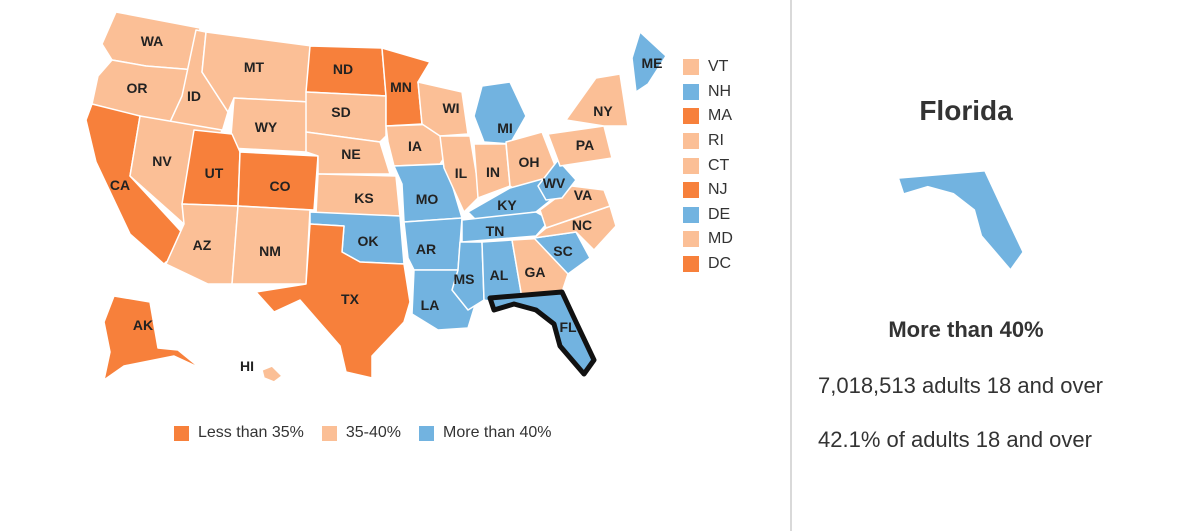 The width and height of the screenshot is (1189, 531). I want to click on state-category-label: More than 40%, so click(966, 329).